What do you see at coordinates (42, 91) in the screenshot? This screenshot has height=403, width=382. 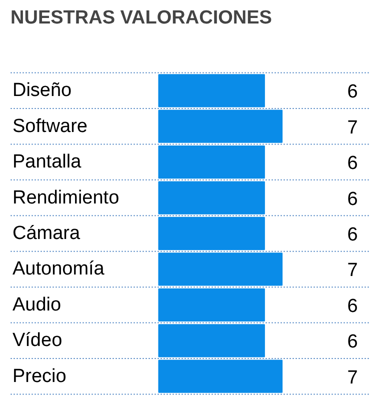 I see `y-tick-label: Diseño` at bounding box center [42, 91].